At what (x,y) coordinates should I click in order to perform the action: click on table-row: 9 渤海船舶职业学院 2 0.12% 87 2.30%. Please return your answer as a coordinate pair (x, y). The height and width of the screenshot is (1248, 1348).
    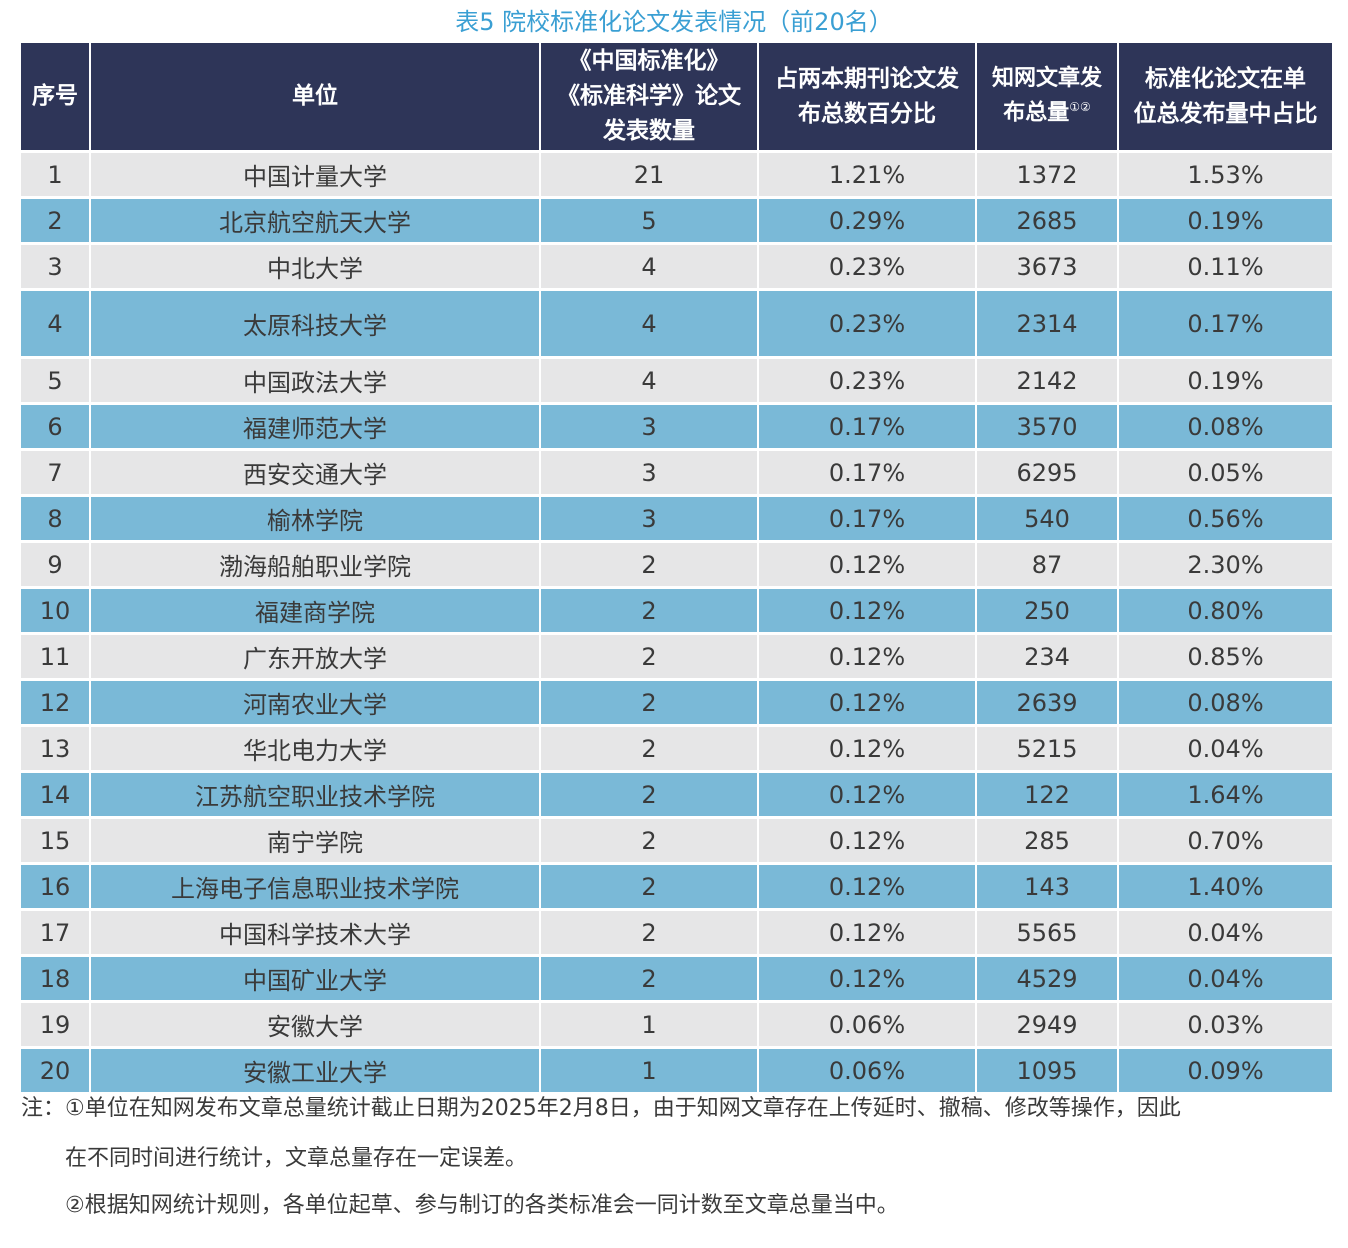
    Looking at the image, I should click on (676, 566).